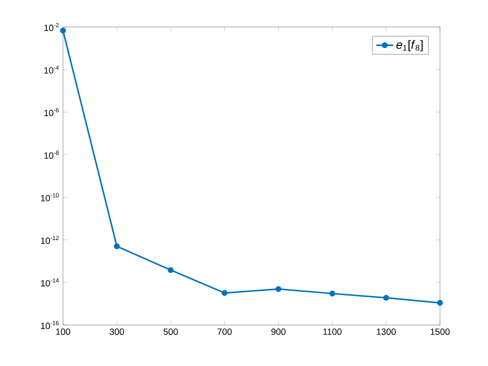 The height and width of the screenshot is (366, 488). What do you see at coordinates (409, 46) in the screenshot?
I see `legend-label: e$_{1}$[f$_{8}$]` at bounding box center [409, 46].